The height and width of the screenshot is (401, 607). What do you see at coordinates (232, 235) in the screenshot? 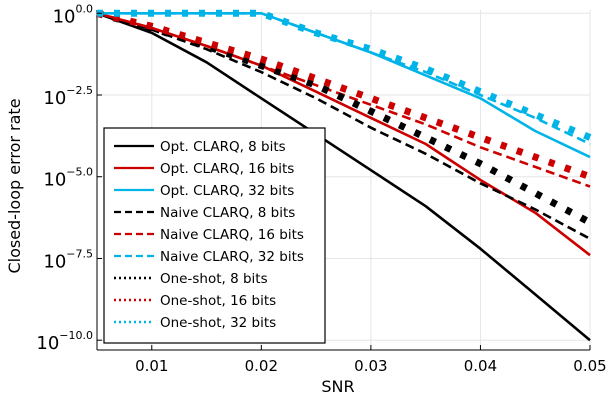
I see `legend-label-4: Naive CLARQ, 16 bits` at bounding box center [232, 235].